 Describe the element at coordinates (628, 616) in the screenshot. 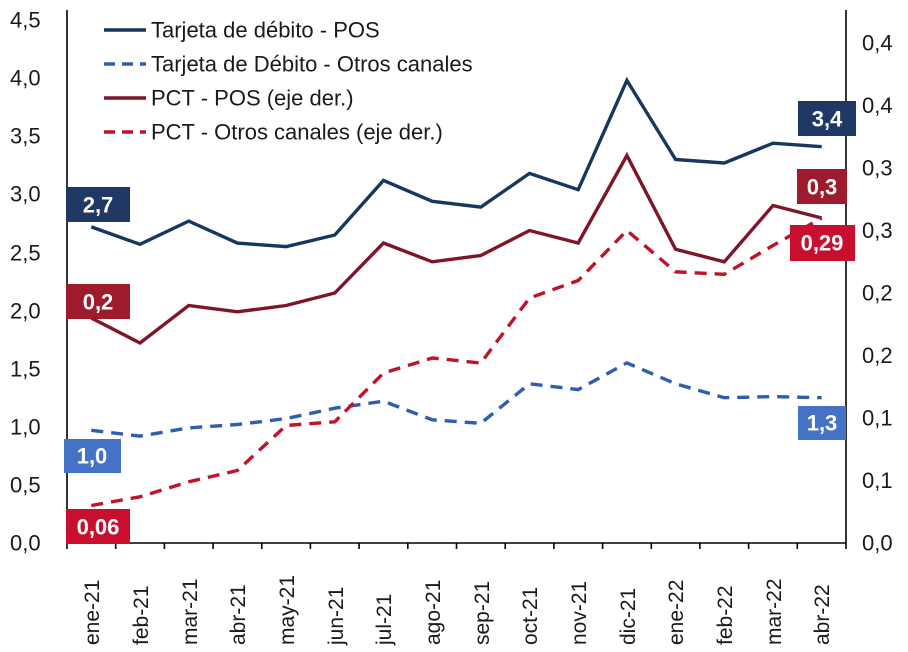

I see `x-label: dic-21` at that location.